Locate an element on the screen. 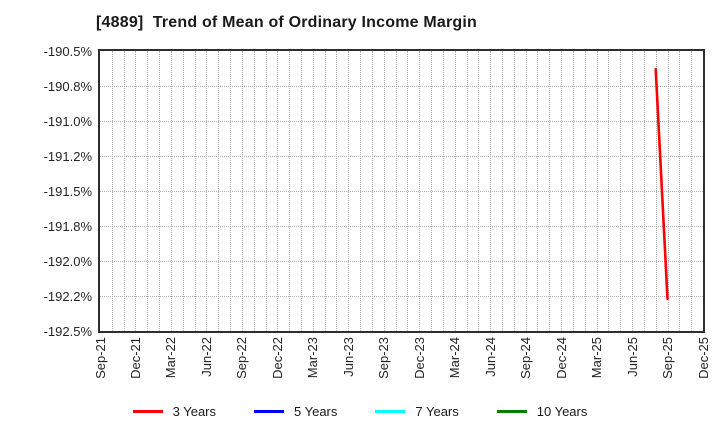 This screenshot has width=720, height=440. series-lines is located at coordinates (661, 184).